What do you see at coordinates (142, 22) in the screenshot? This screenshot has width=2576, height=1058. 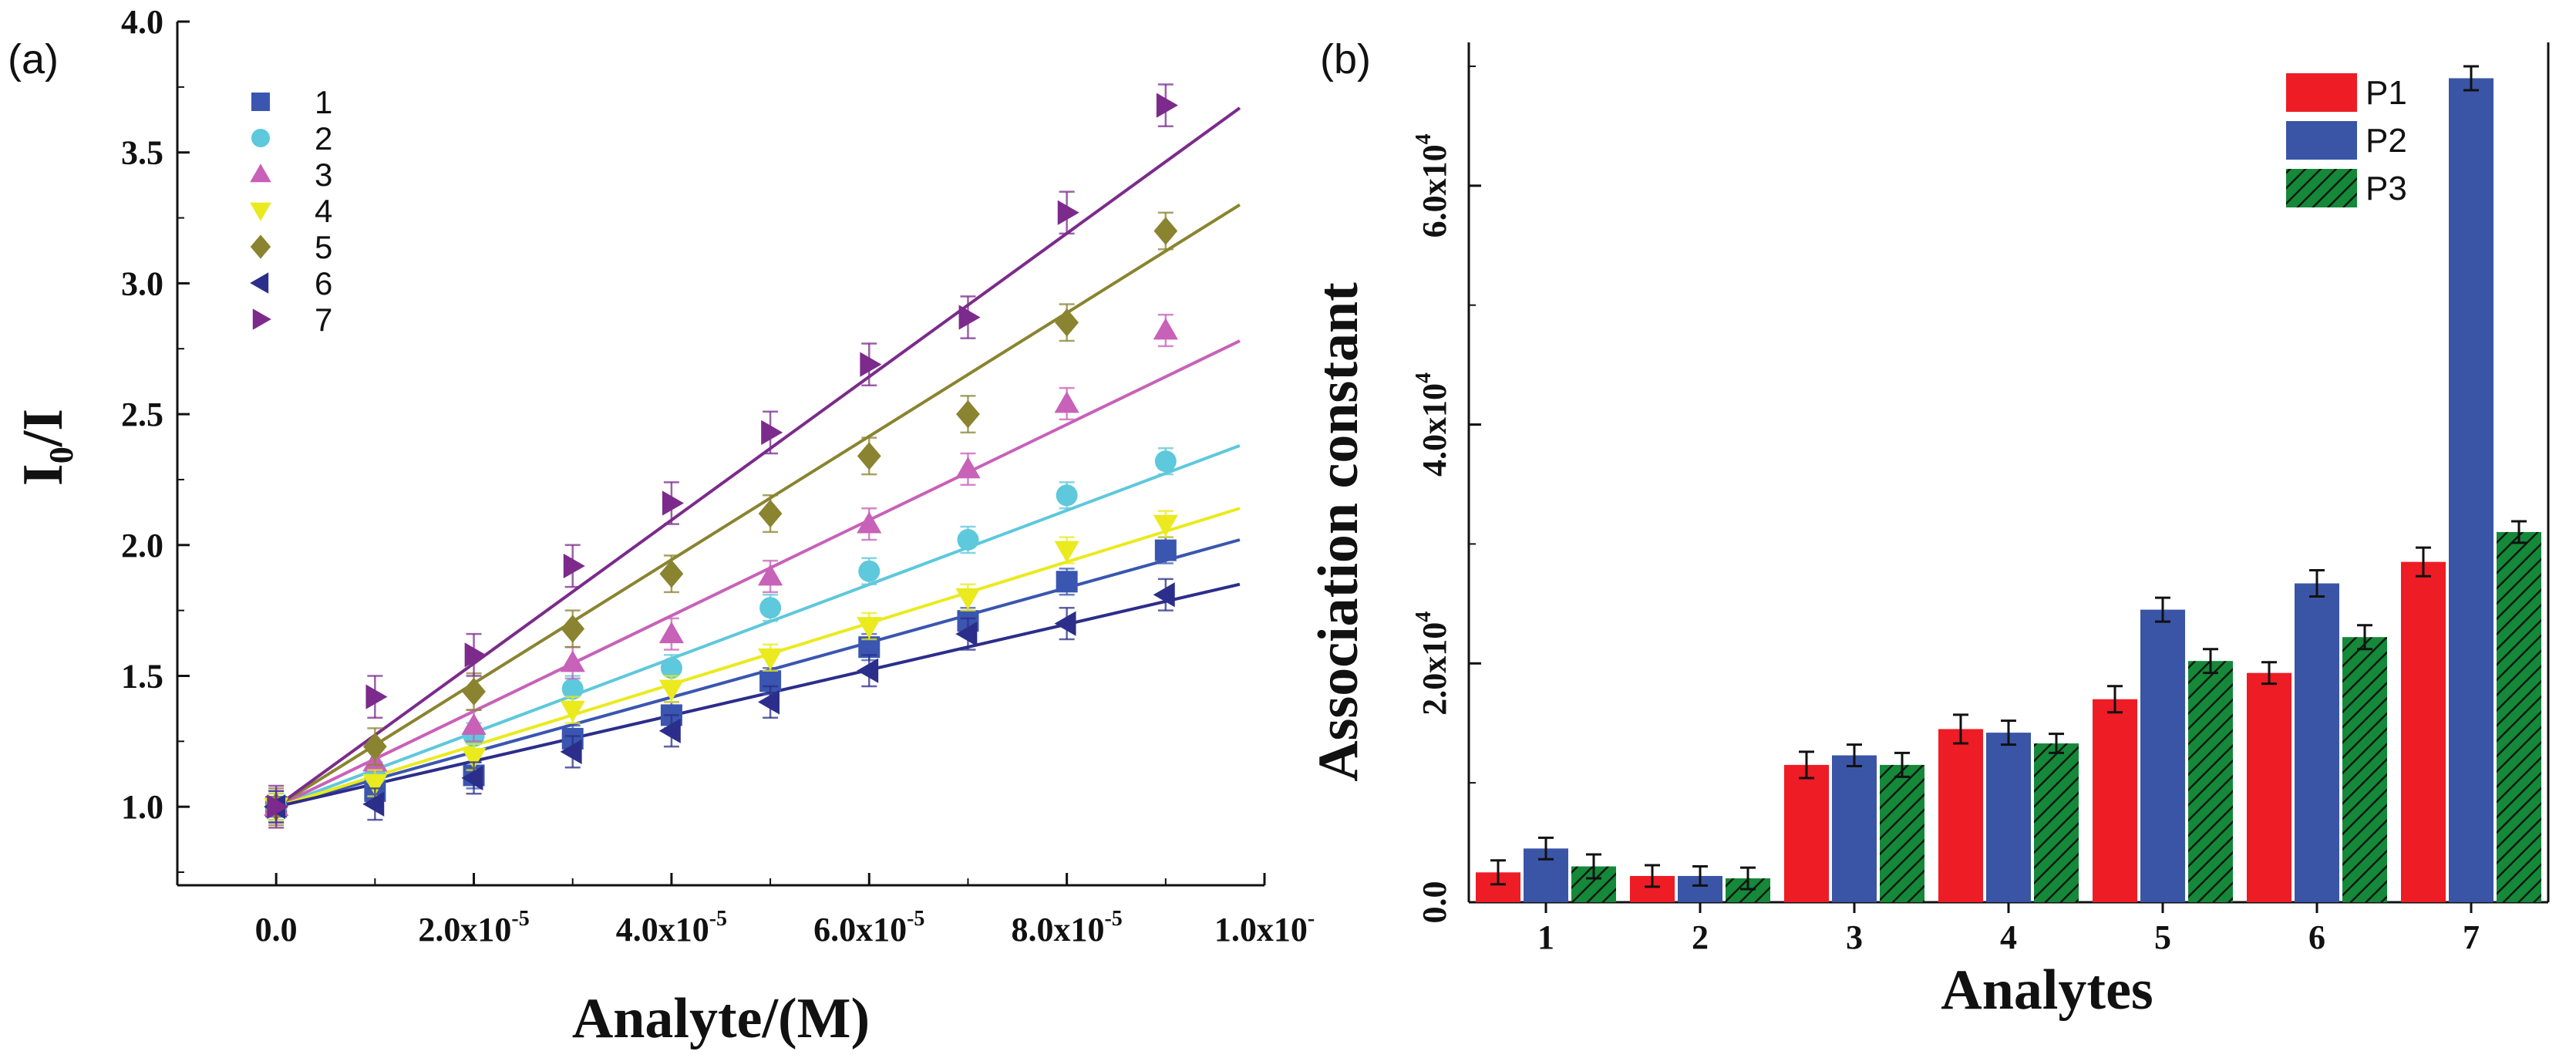 I see `panel-a-y-tick-label: 4.0` at bounding box center [142, 22].